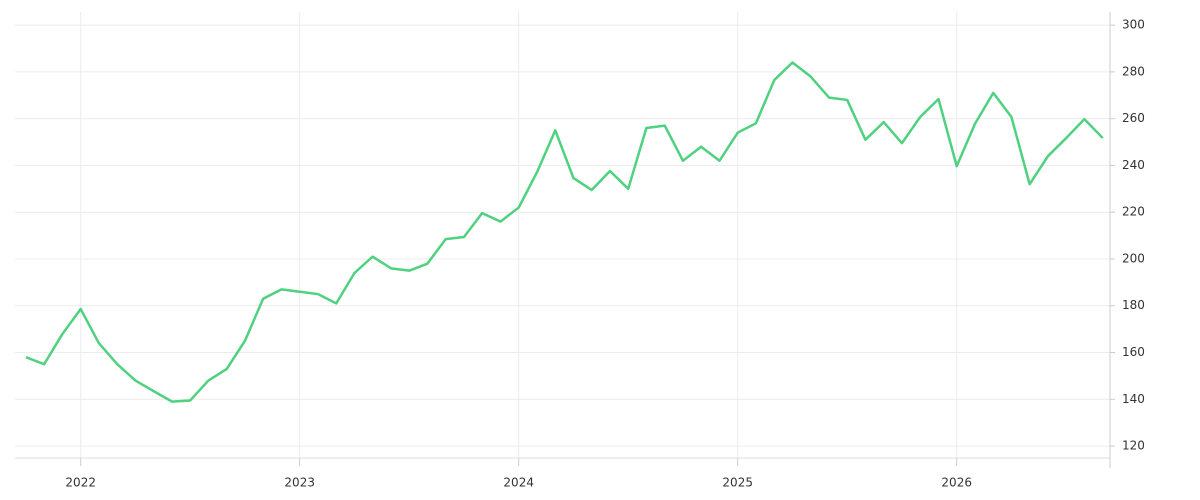 This screenshot has width=1200, height=500. I want to click on y-tick-label: 280, so click(1133, 71).